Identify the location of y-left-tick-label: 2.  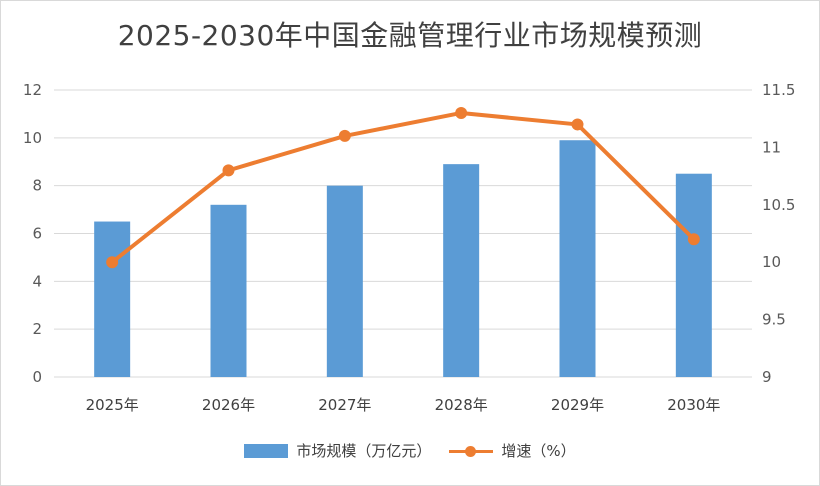
(37, 329).